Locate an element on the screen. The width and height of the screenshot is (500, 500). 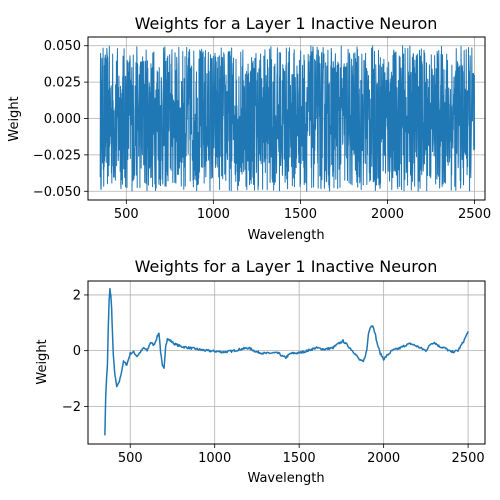
y-tick-label: 0 is located at coordinates (77, 351).